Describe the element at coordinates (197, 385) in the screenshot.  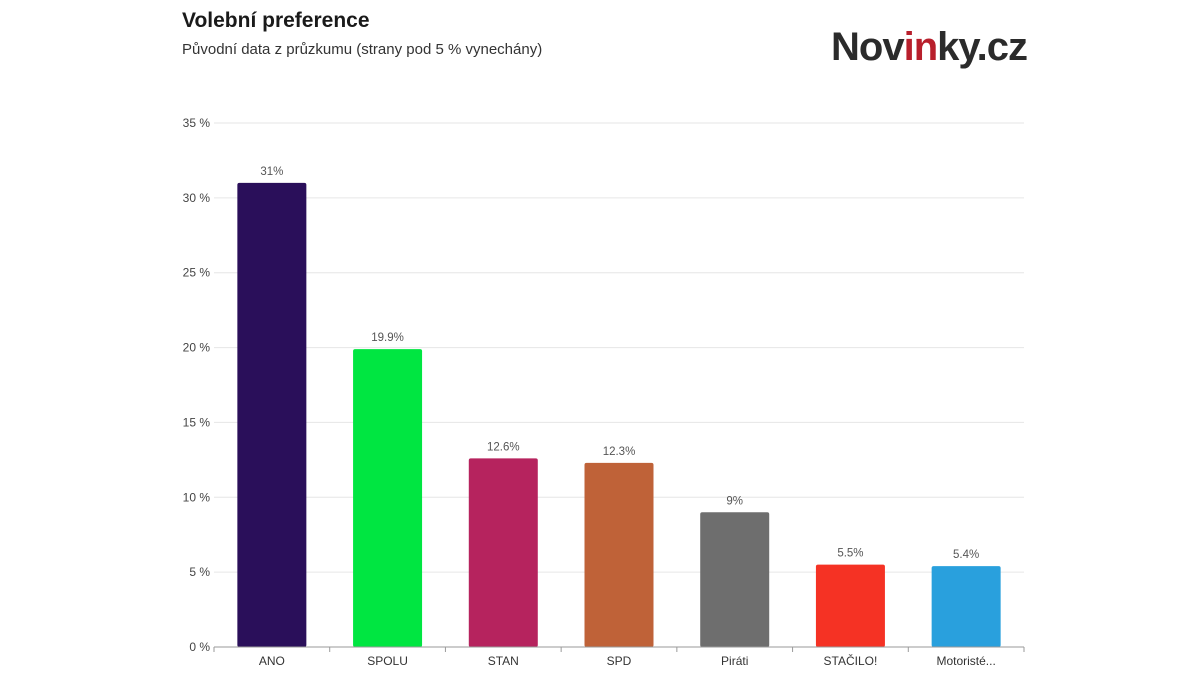
I see `y-axis-ticks: 0 % 5 % 10 % 15 % 20 % 25 % 30 % 35 %` at that location.